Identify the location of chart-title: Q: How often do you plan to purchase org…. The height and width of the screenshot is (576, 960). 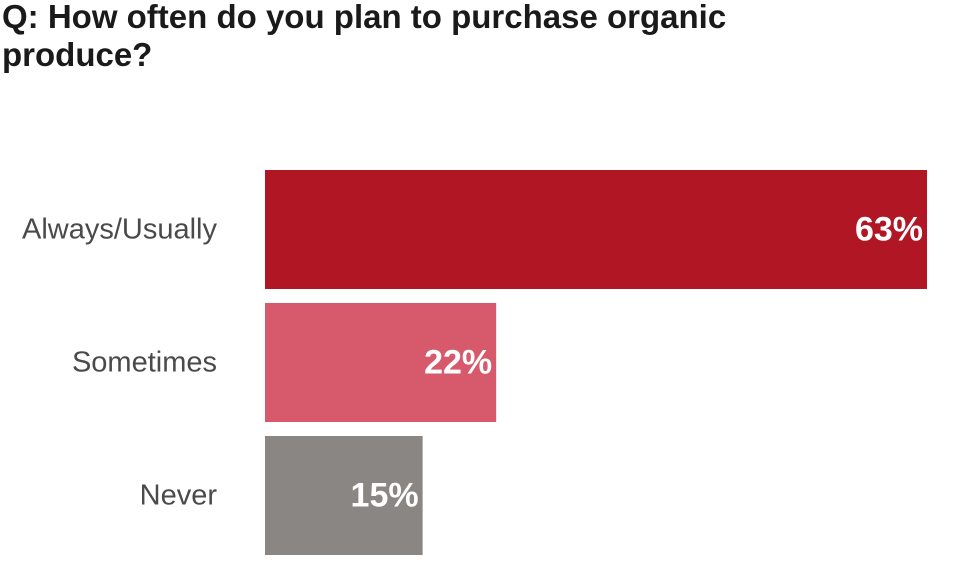
(364, 36).